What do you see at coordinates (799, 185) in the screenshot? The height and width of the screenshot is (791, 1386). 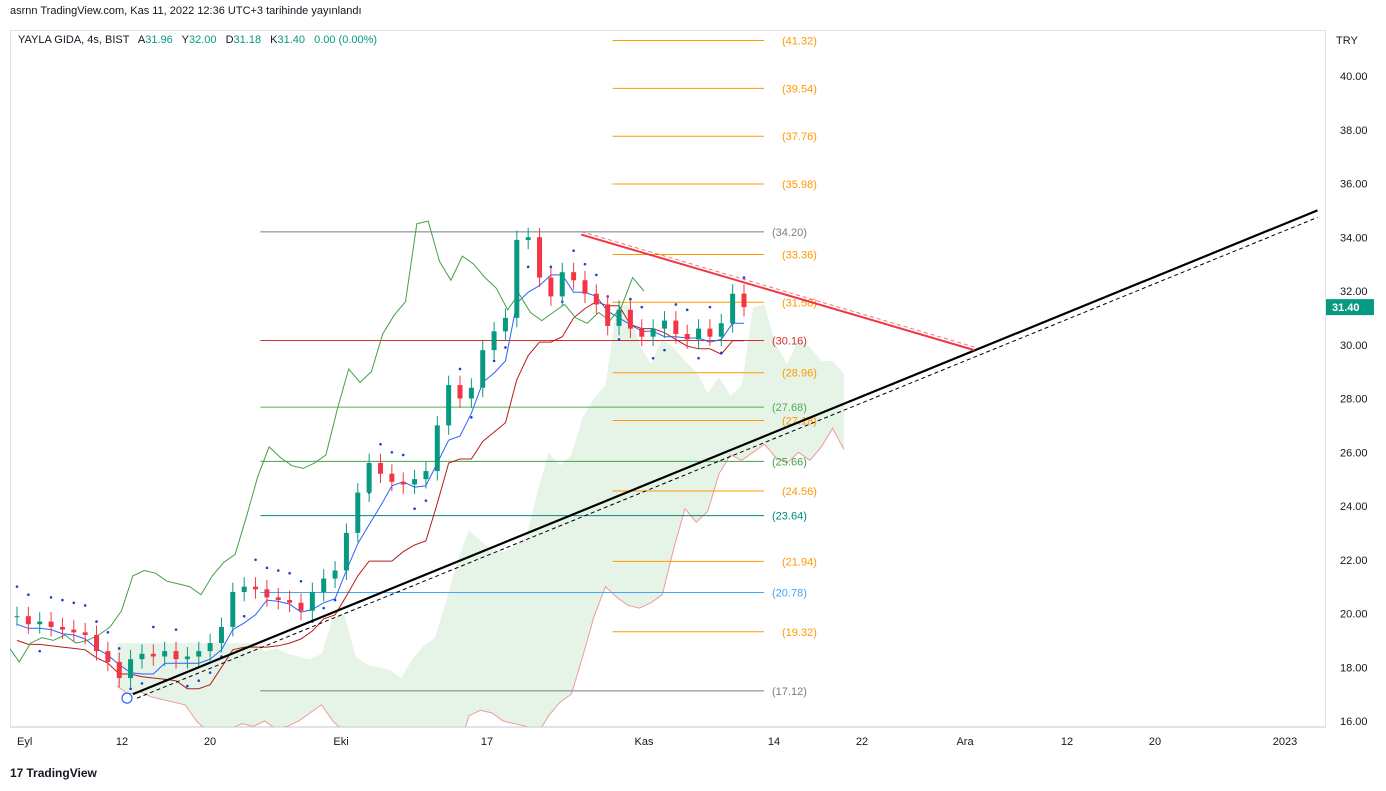 I see `fib-extension-label: (35.98)` at bounding box center [799, 185].